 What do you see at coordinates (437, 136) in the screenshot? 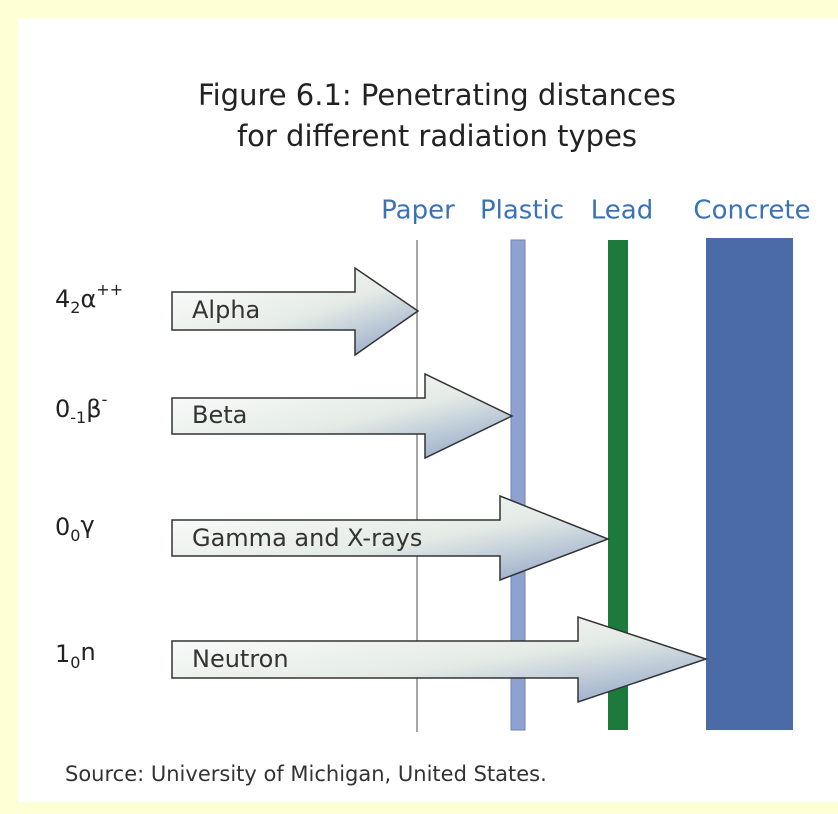
I see `title: for different radiation types` at bounding box center [437, 136].